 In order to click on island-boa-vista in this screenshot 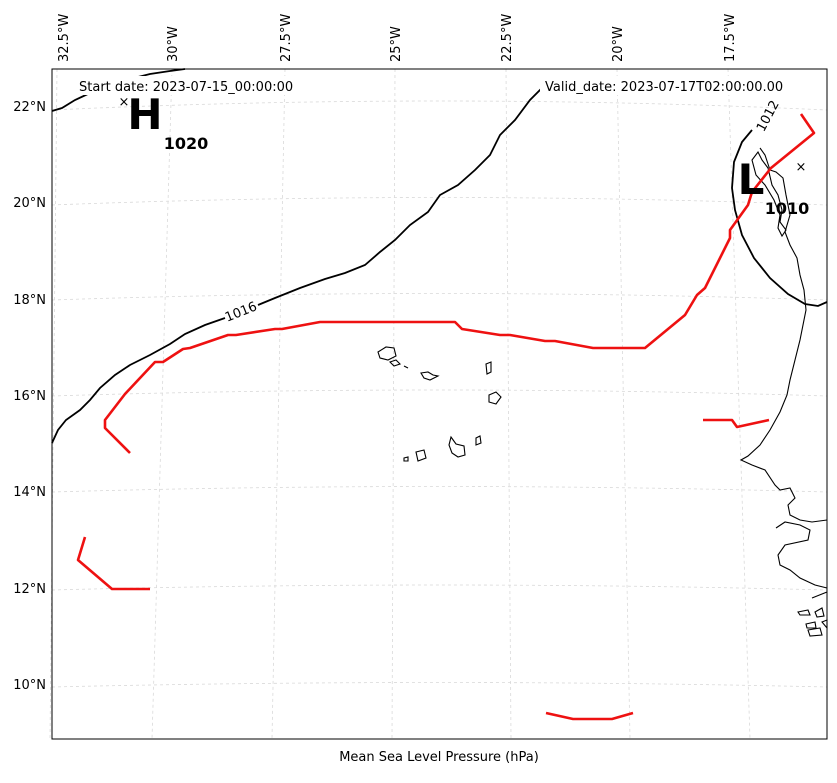, I will do `click(495, 398)`.